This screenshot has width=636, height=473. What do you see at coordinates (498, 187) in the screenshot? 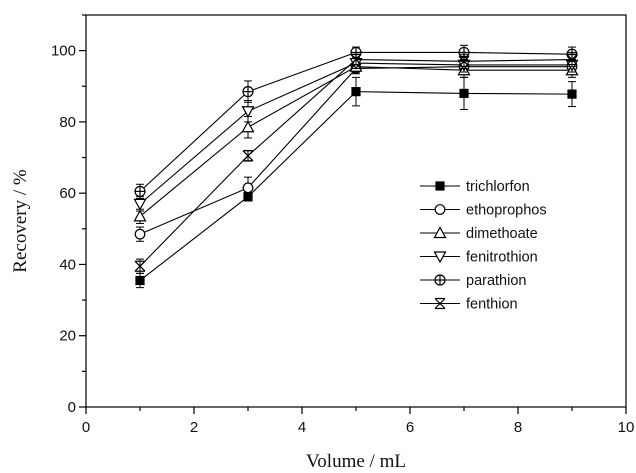
I see `legend-label: trichlorfon` at bounding box center [498, 187].